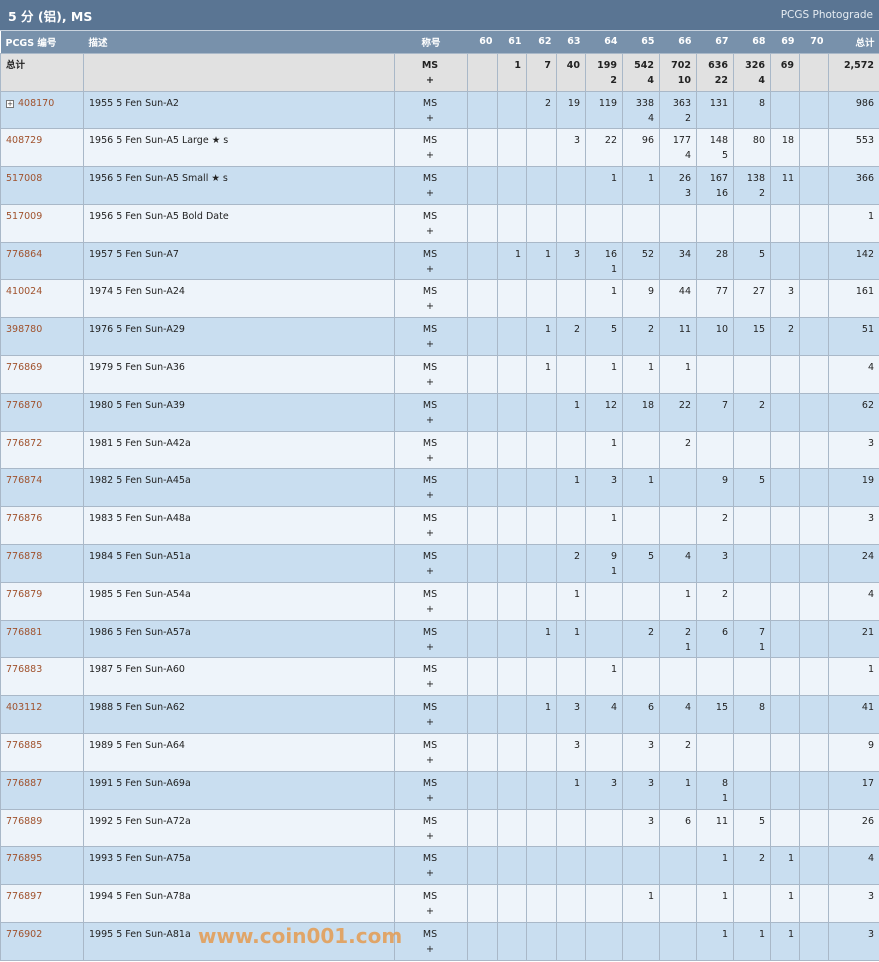  What do you see at coordinates (752, 412) in the screenshot?
I see `grade-cell-68: 2` at bounding box center [752, 412].